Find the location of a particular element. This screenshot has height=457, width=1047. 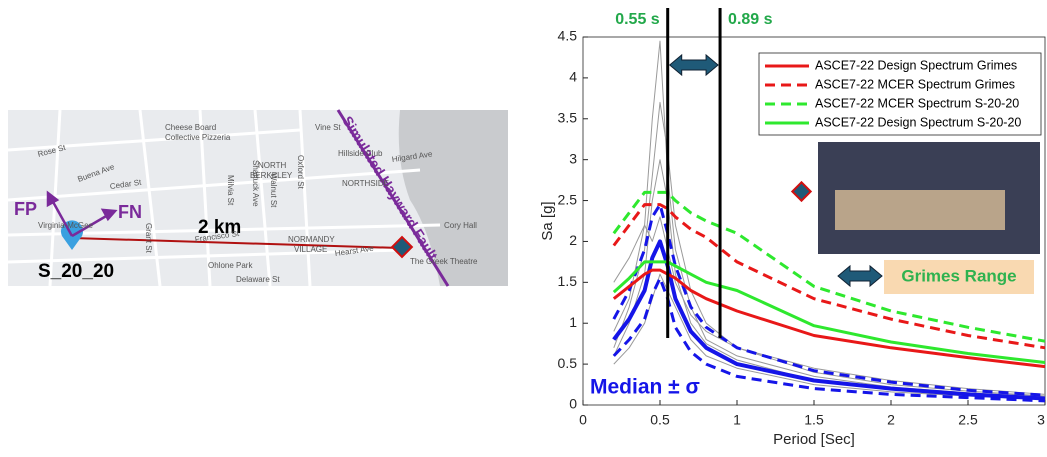

y-tick-label: 4 is located at coordinates (573, 77).